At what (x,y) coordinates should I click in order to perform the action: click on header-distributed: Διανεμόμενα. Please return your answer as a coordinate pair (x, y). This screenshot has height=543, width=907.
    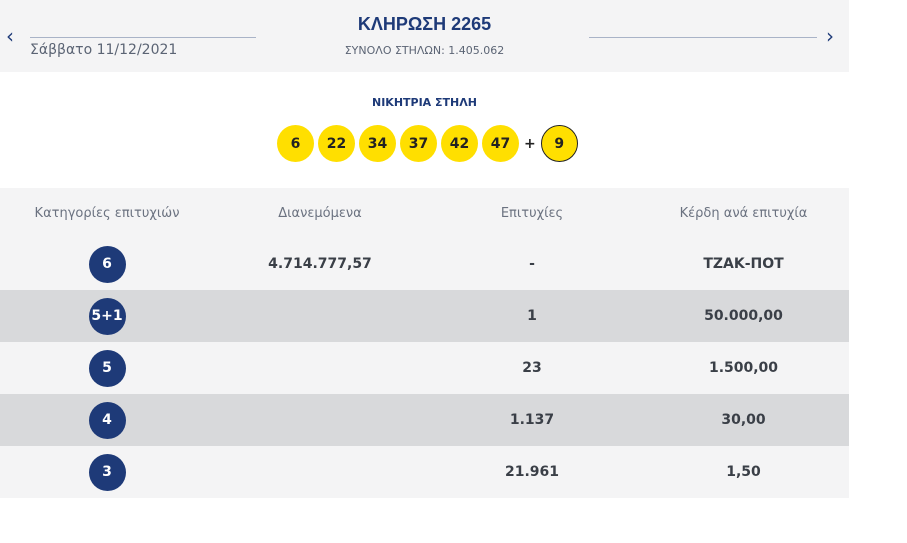
    Looking at the image, I should click on (320, 213).